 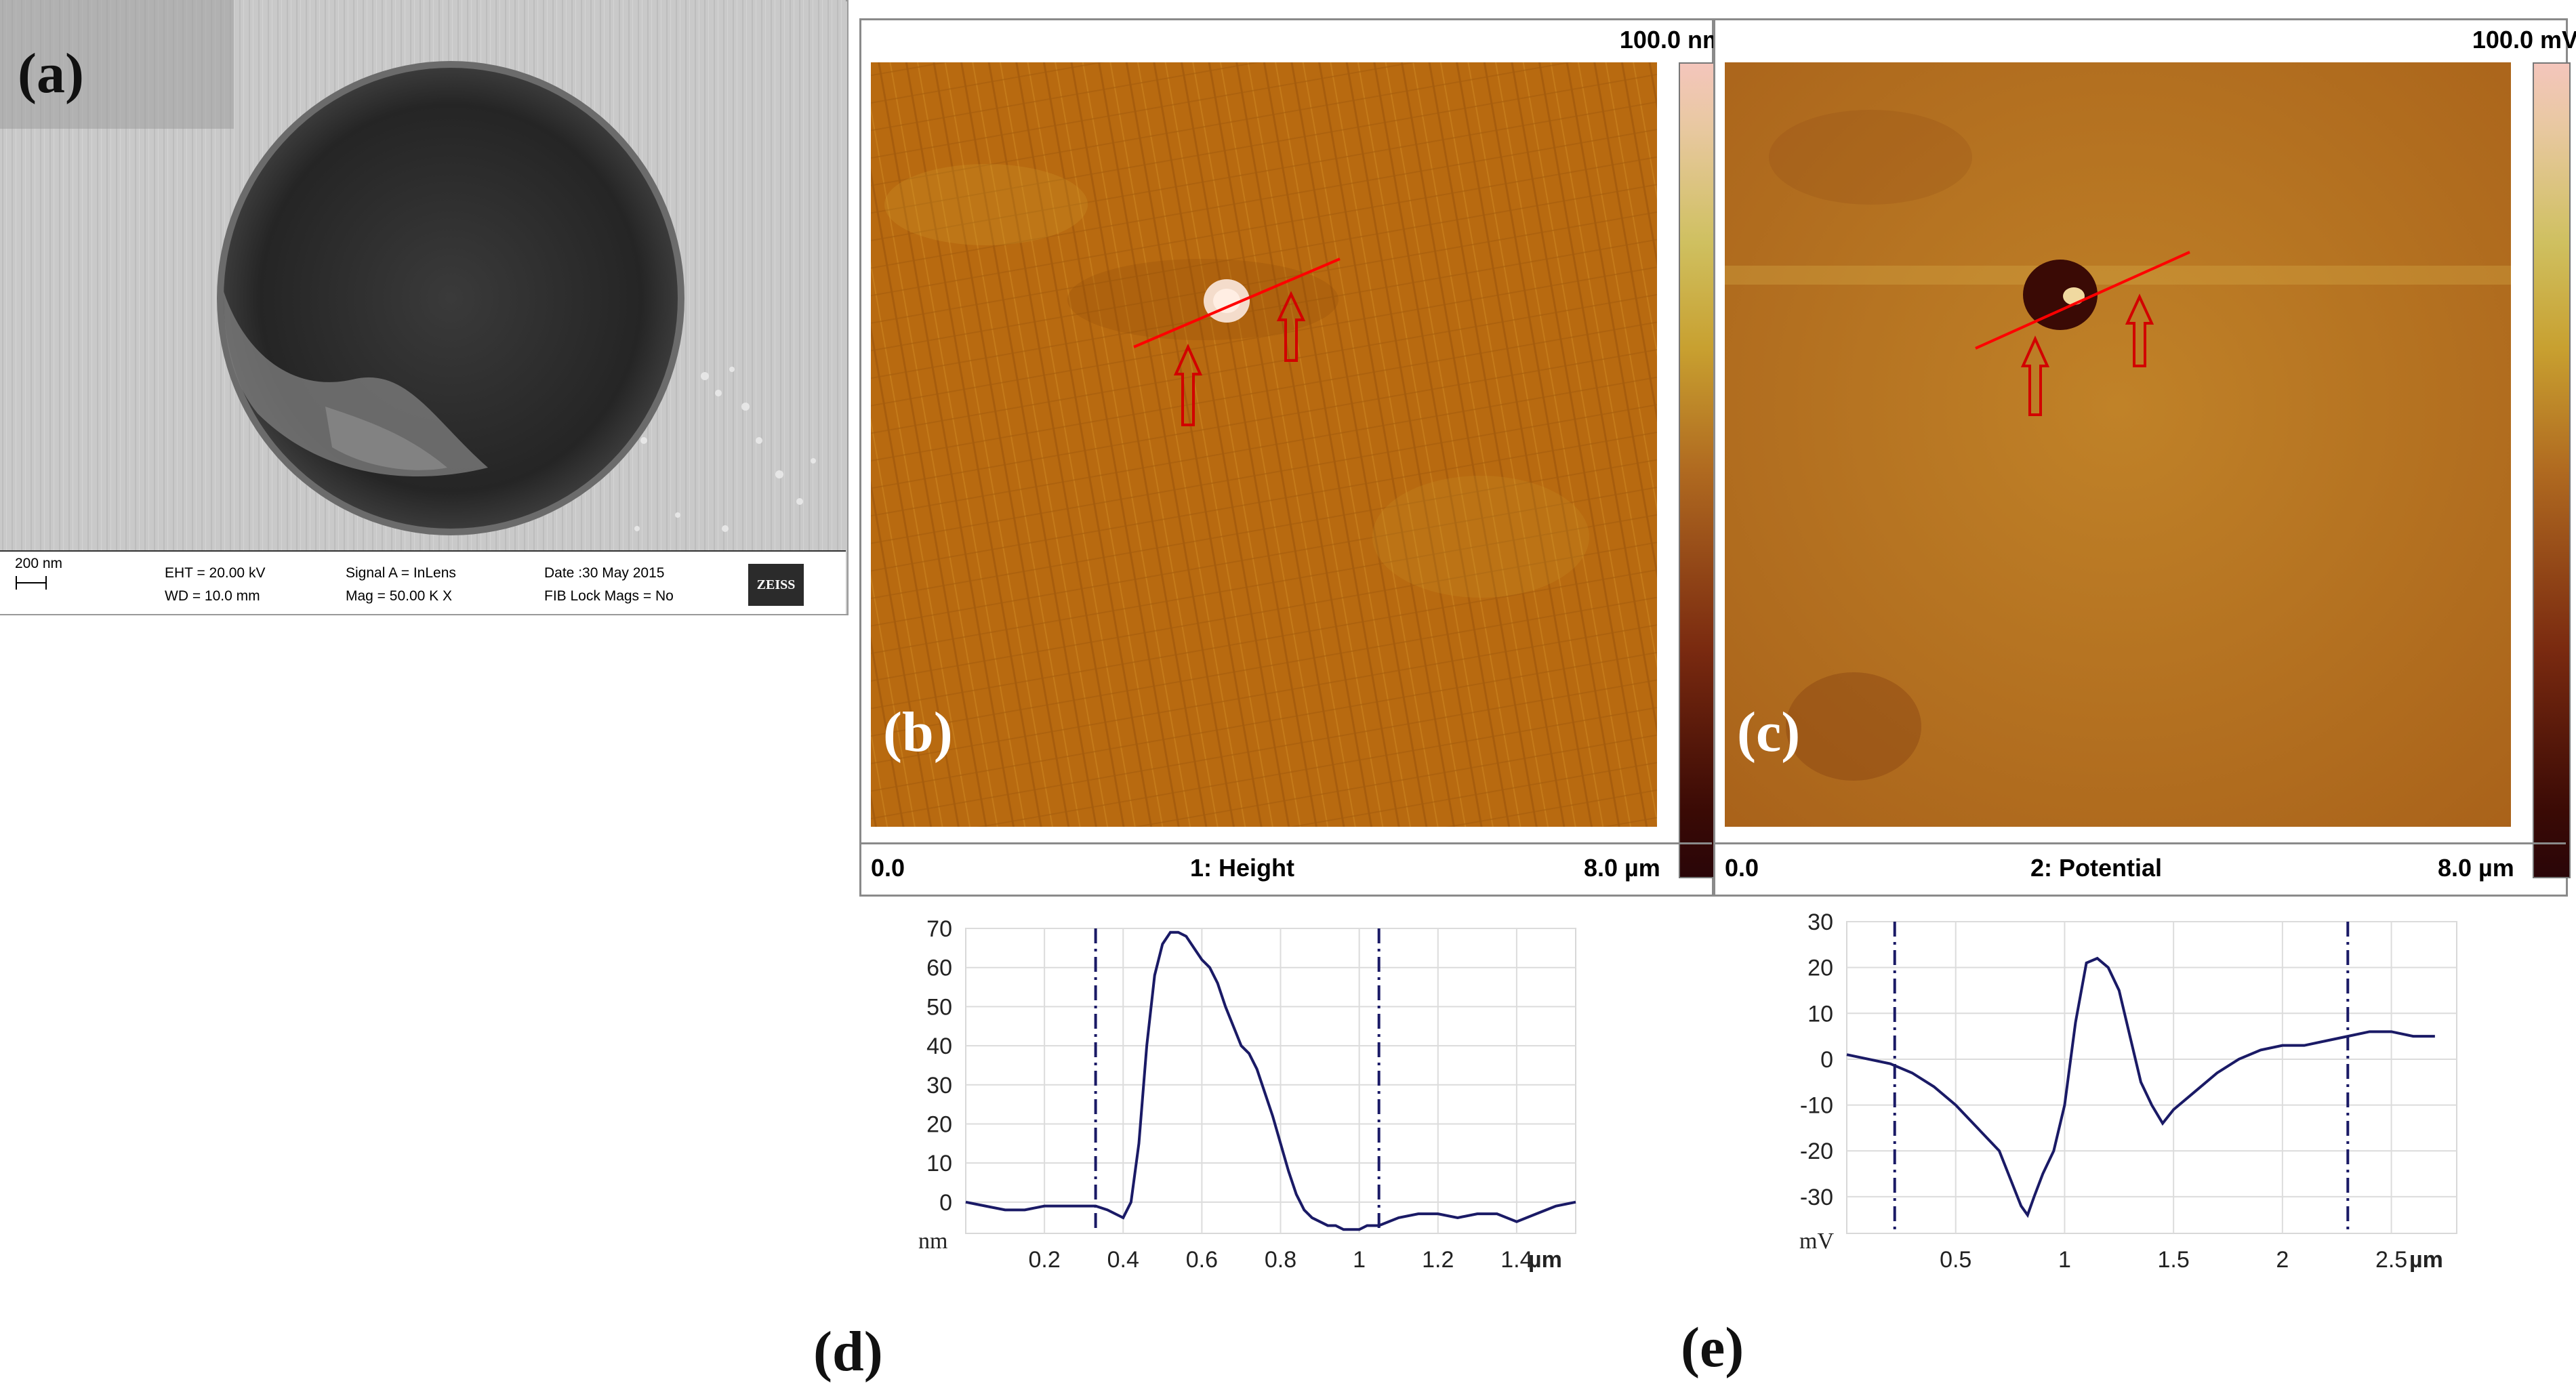 What do you see at coordinates (2524, 40) in the screenshot?
I see `potential-scale-max: 100.0 mV` at bounding box center [2524, 40].